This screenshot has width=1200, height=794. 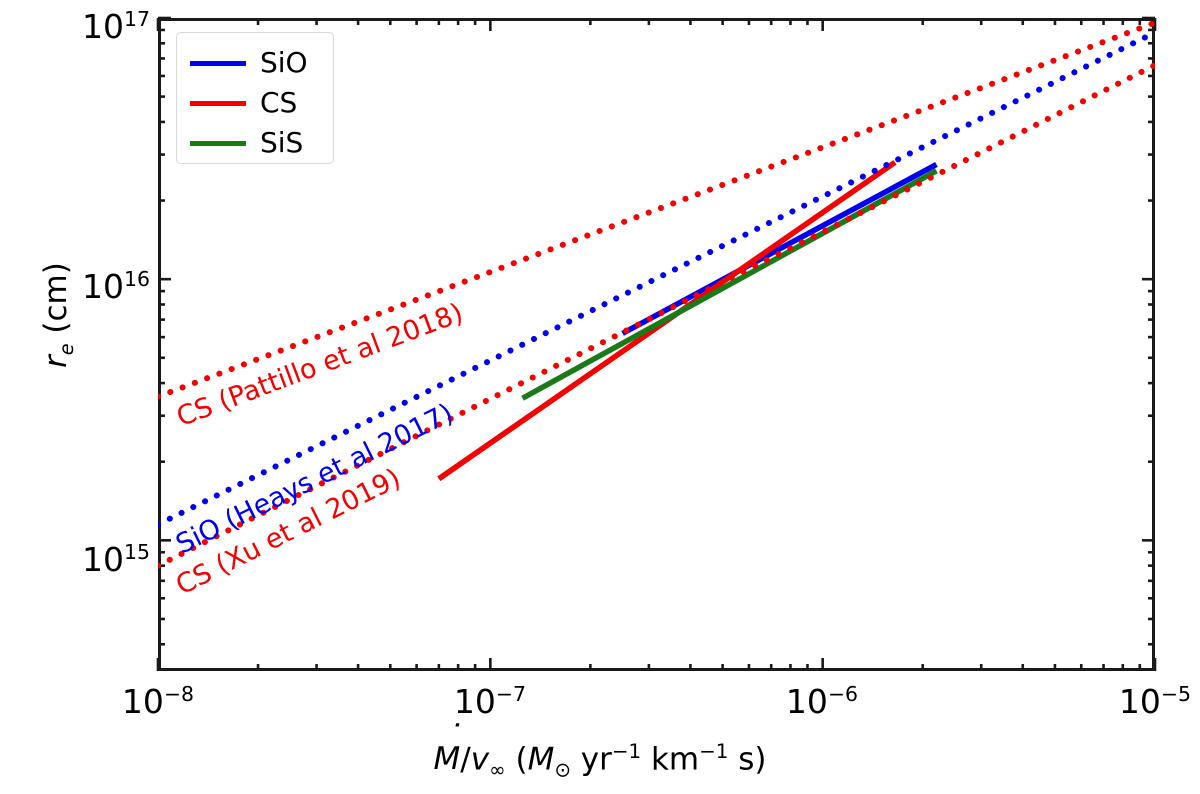 I want to click on x-tick-exponent: −5, so click(x=1176, y=694).